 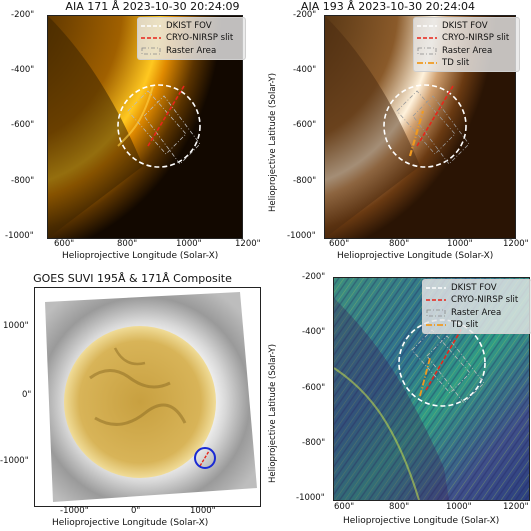 What do you see at coordinates (74, 511) in the screenshot?
I see `x-tick: -1000"` at bounding box center [74, 511].